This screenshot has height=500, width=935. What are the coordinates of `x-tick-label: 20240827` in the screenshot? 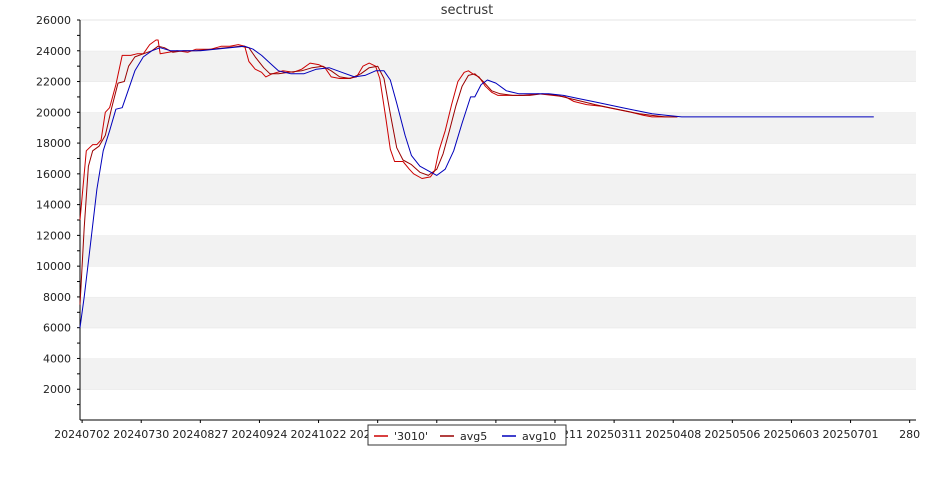 It's located at (200, 434).